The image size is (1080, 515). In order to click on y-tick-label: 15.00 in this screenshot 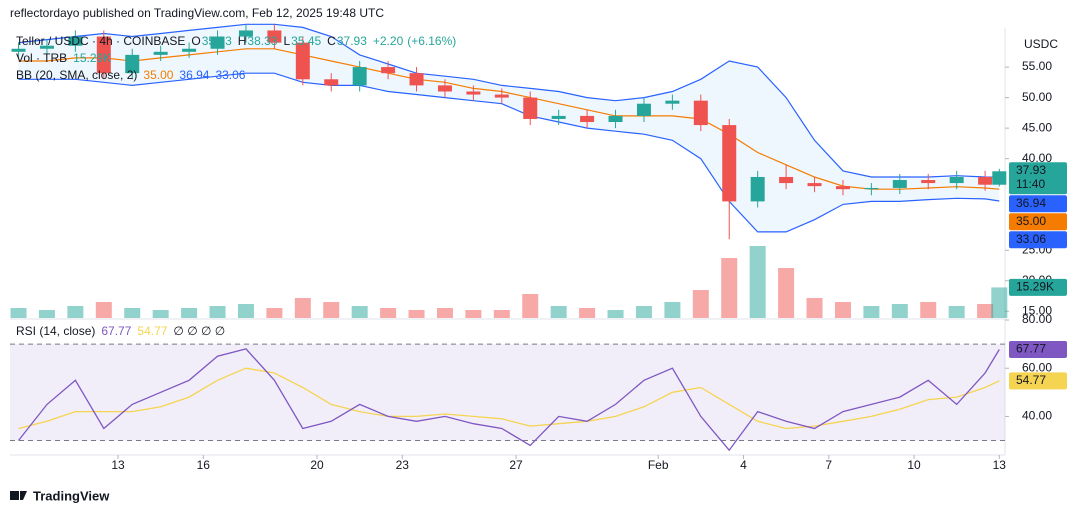, I will do `click(1037, 310)`.